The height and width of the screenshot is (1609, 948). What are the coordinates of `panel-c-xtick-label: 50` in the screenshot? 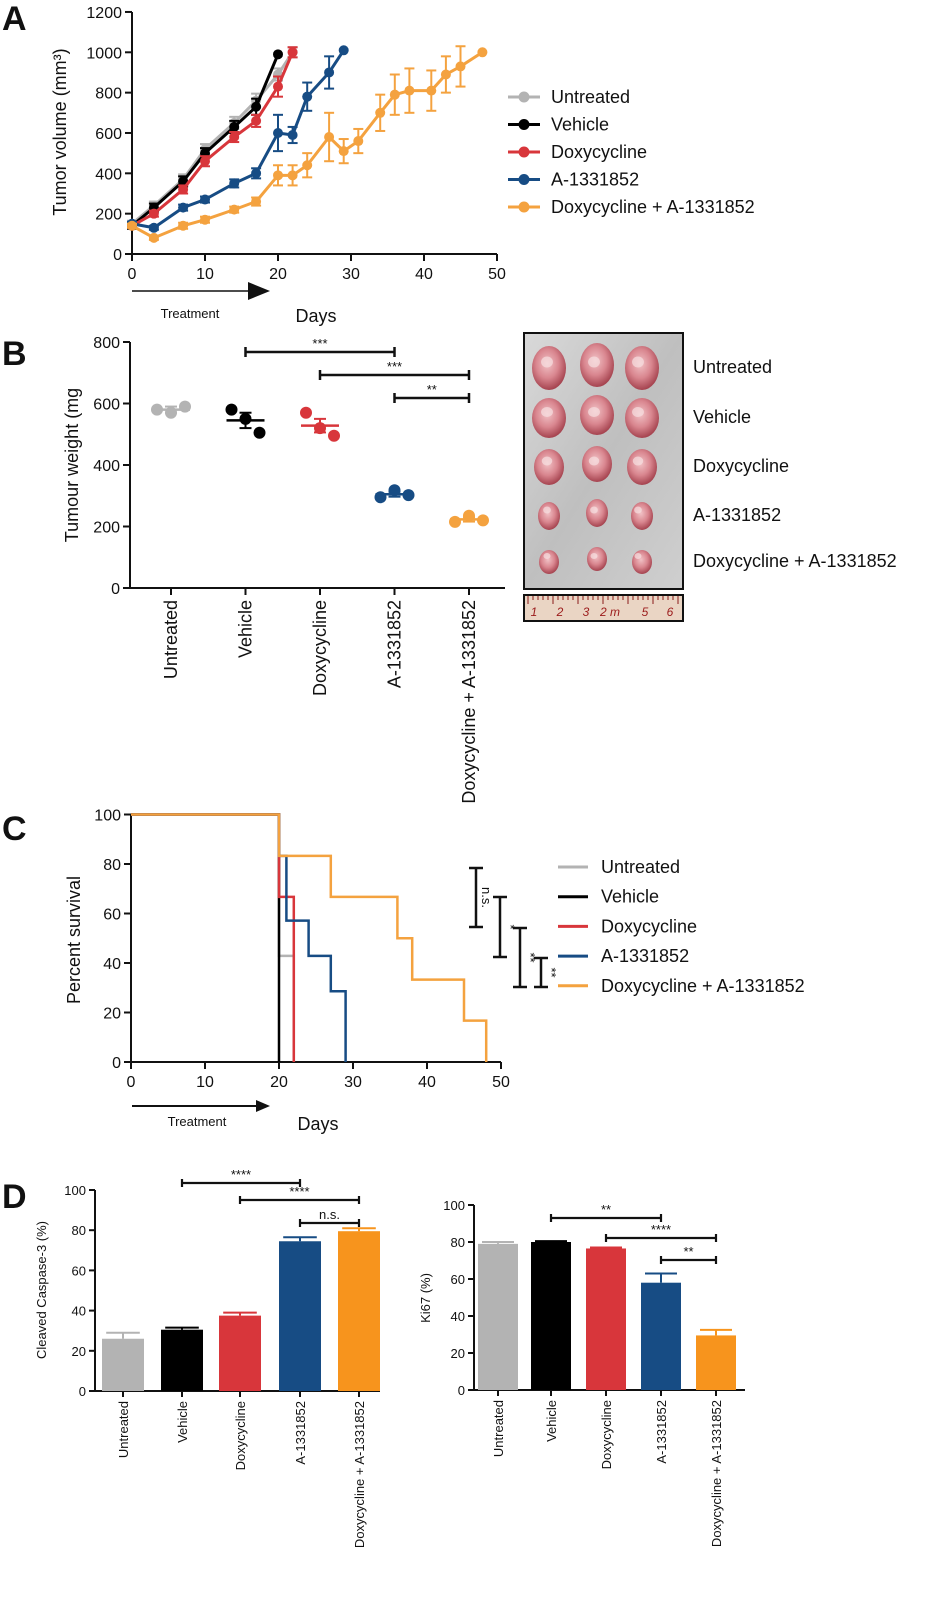 It's located at (501, 1082).